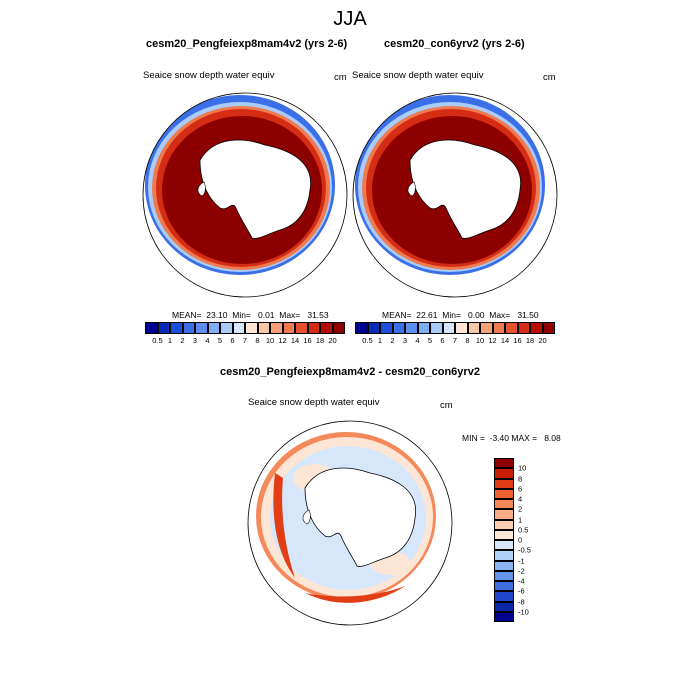 Image resolution: width=700 pixels, height=700 pixels. I want to click on panel-2-map, so click(455, 195).